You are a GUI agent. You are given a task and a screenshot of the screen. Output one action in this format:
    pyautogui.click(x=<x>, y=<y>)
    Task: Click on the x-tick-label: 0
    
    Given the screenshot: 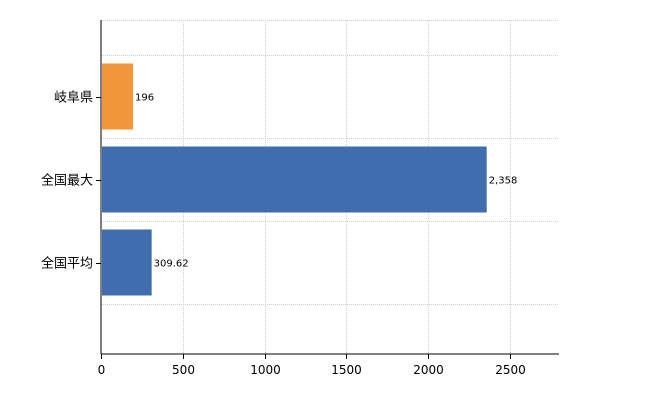 What is the action you would take?
    pyautogui.click(x=102, y=370)
    